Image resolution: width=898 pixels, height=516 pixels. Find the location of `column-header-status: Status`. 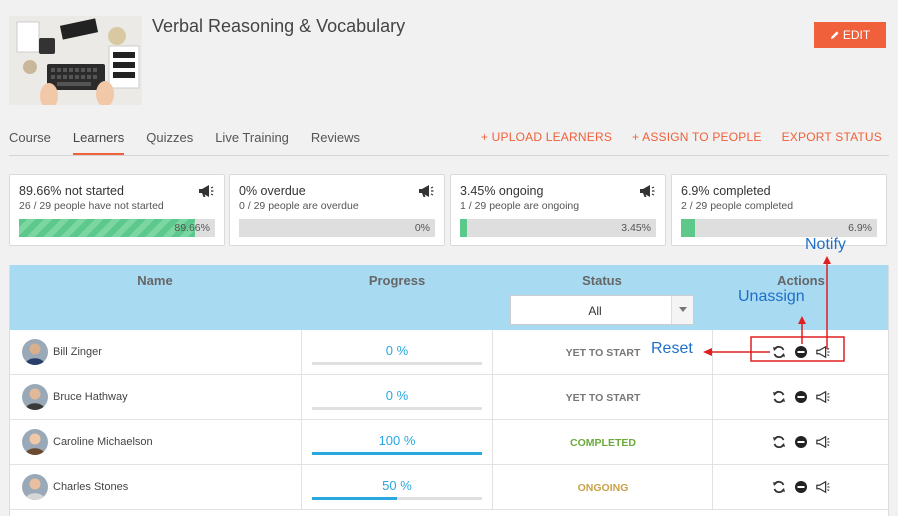

column-header-status: Status is located at coordinates (602, 280).